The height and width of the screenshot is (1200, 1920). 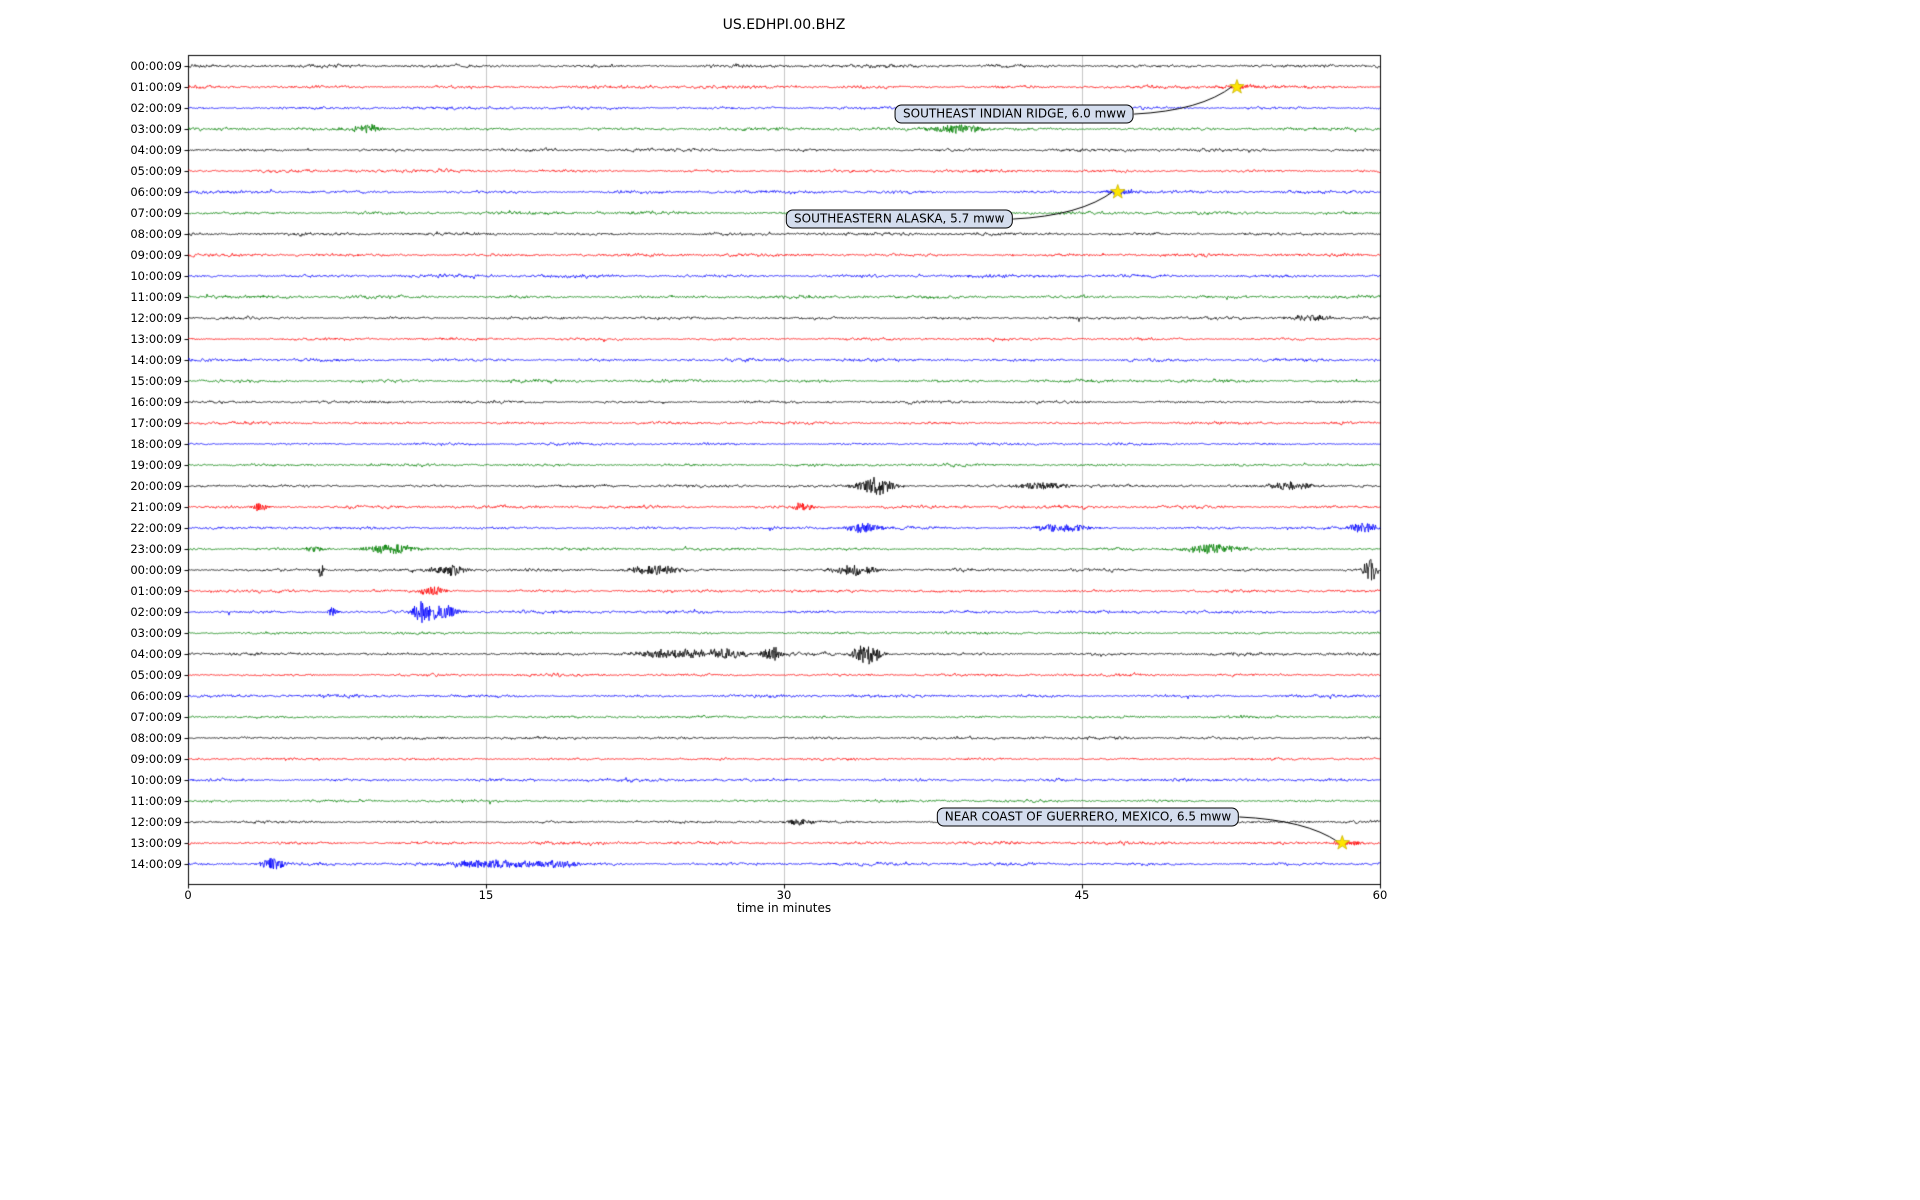 What do you see at coordinates (156, 528) in the screenshot?
I see `trace-time-label: 22:00:09` at bounding box center [156, 528].